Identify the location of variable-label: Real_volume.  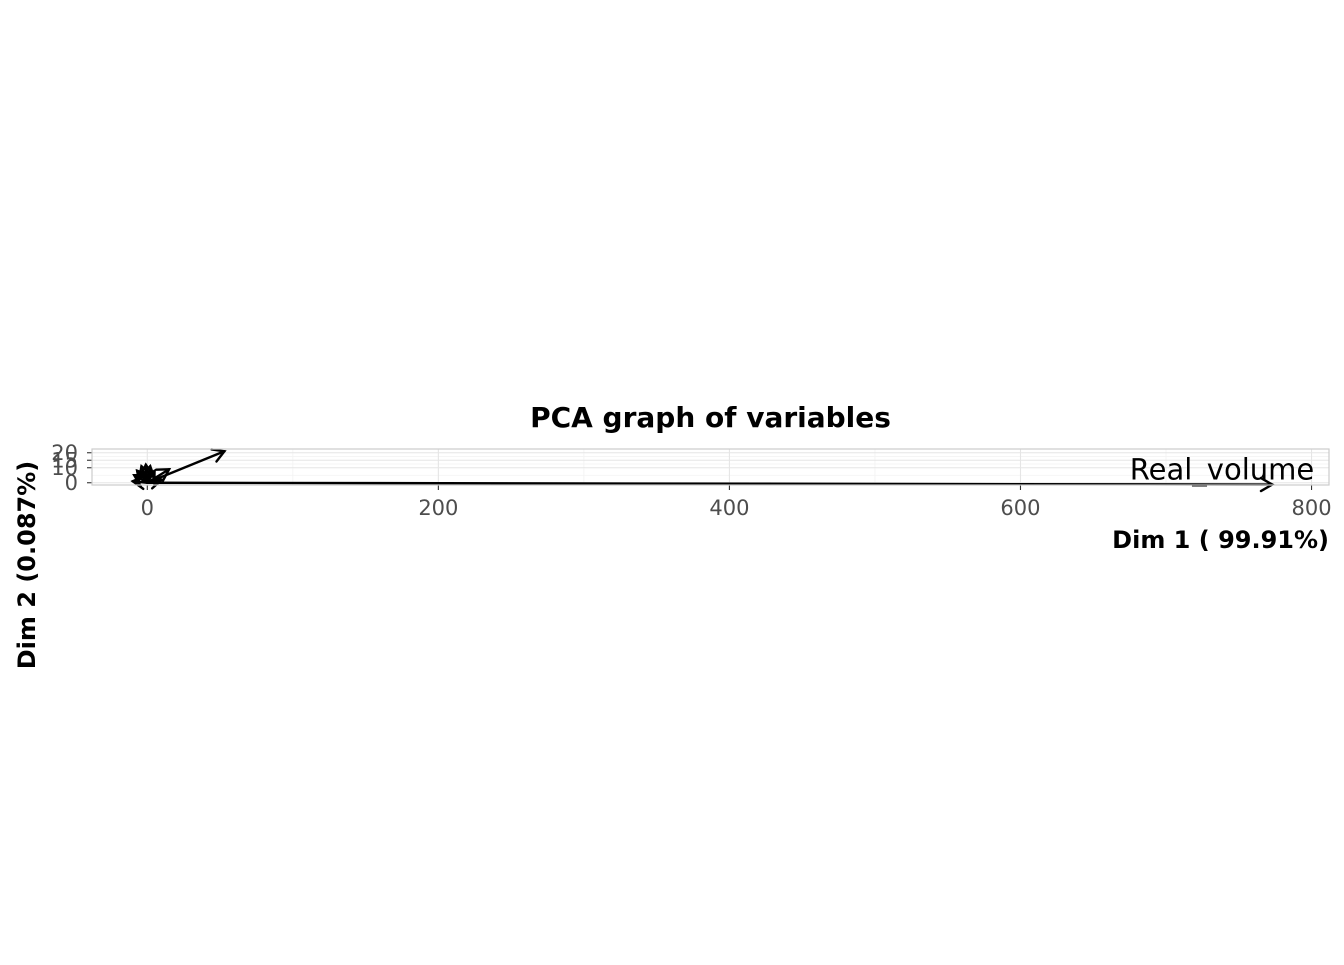
(1222, 470).